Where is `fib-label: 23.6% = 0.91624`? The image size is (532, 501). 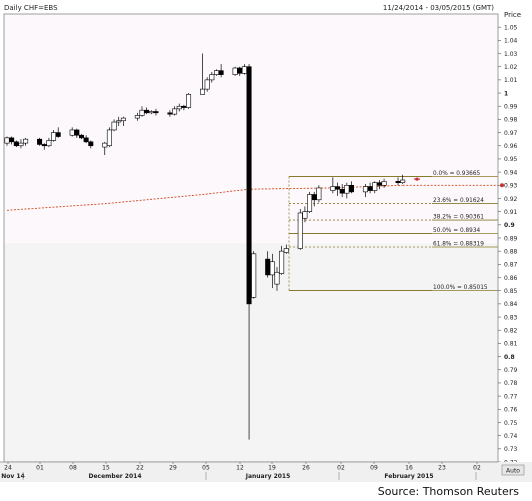
fib-label: 23.6% = 0.91624 is located at coordinates (458, 201).